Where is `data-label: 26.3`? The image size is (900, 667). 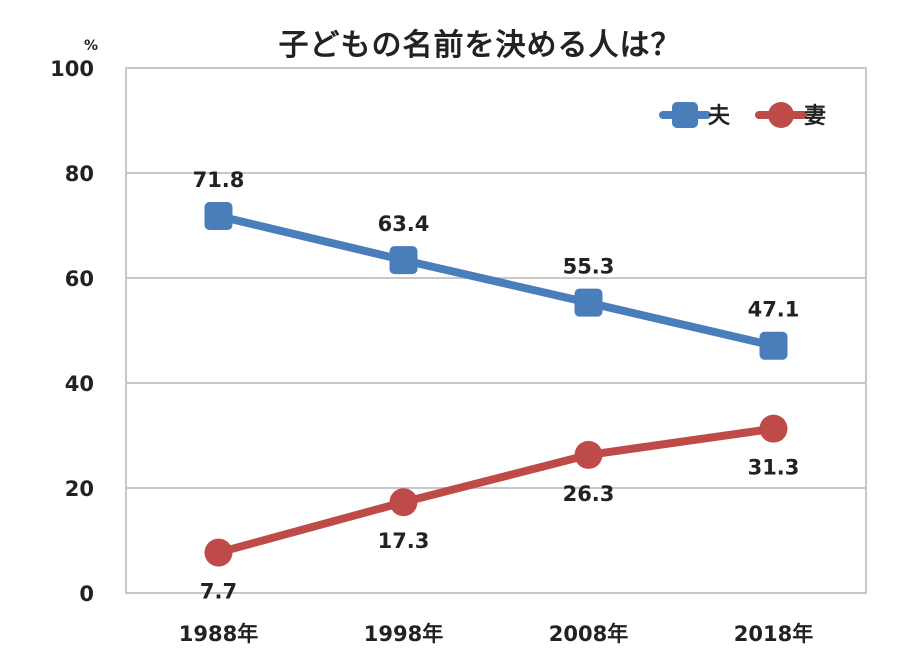
data-label: 26.3 is located at coordinates (589, 494).